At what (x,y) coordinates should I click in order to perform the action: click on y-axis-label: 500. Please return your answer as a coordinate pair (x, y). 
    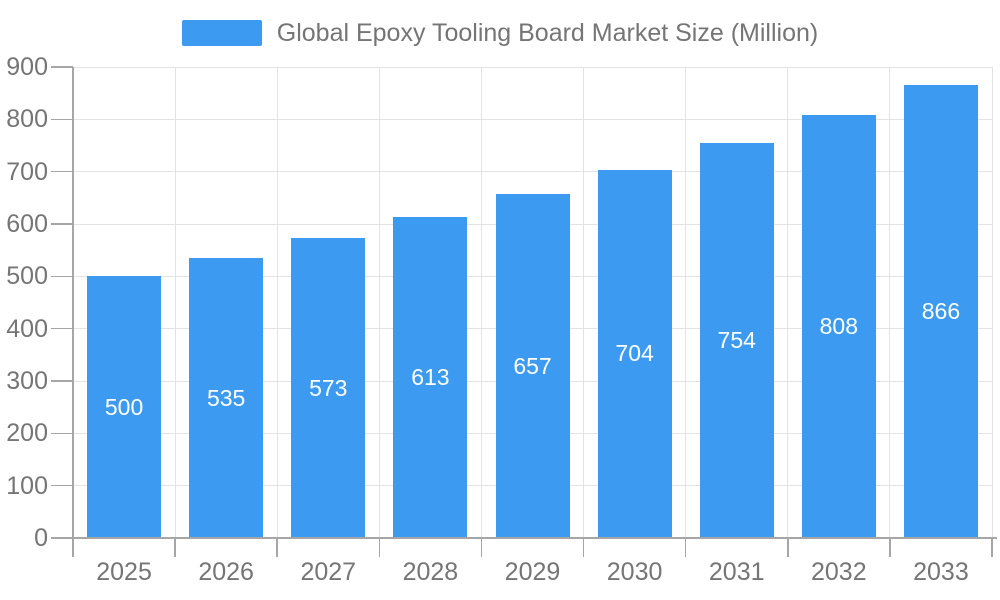
    Looking at the image, I should click on (27, 276).